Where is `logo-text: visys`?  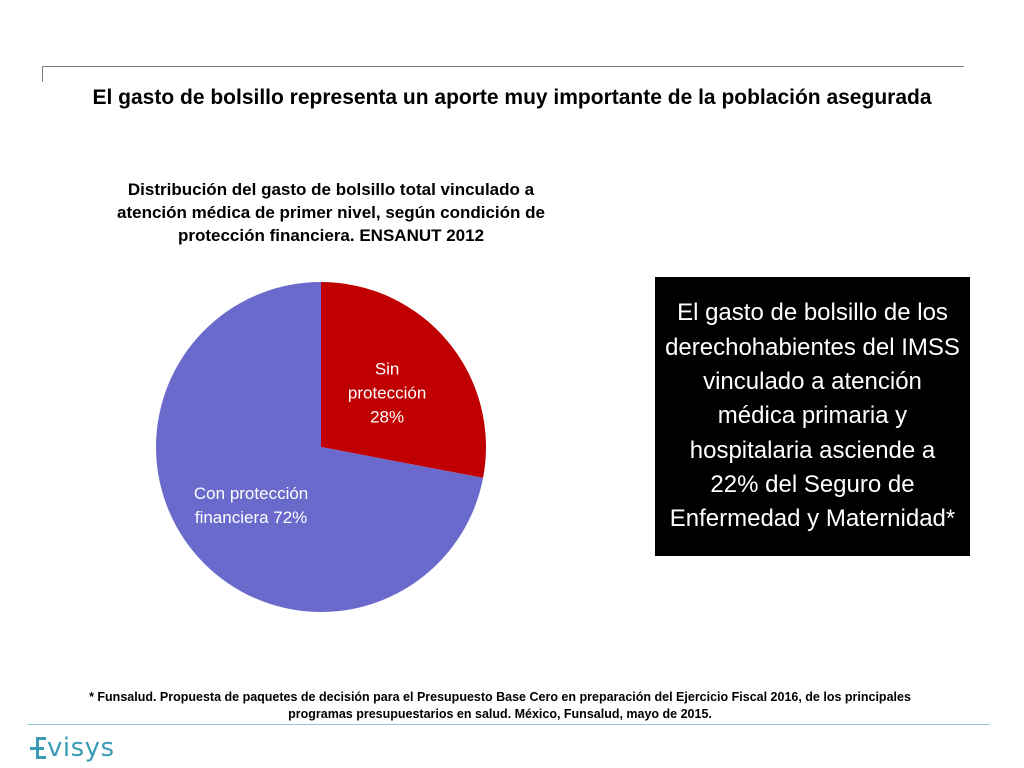
logo-text: visys is located at coordinates (81, 748).